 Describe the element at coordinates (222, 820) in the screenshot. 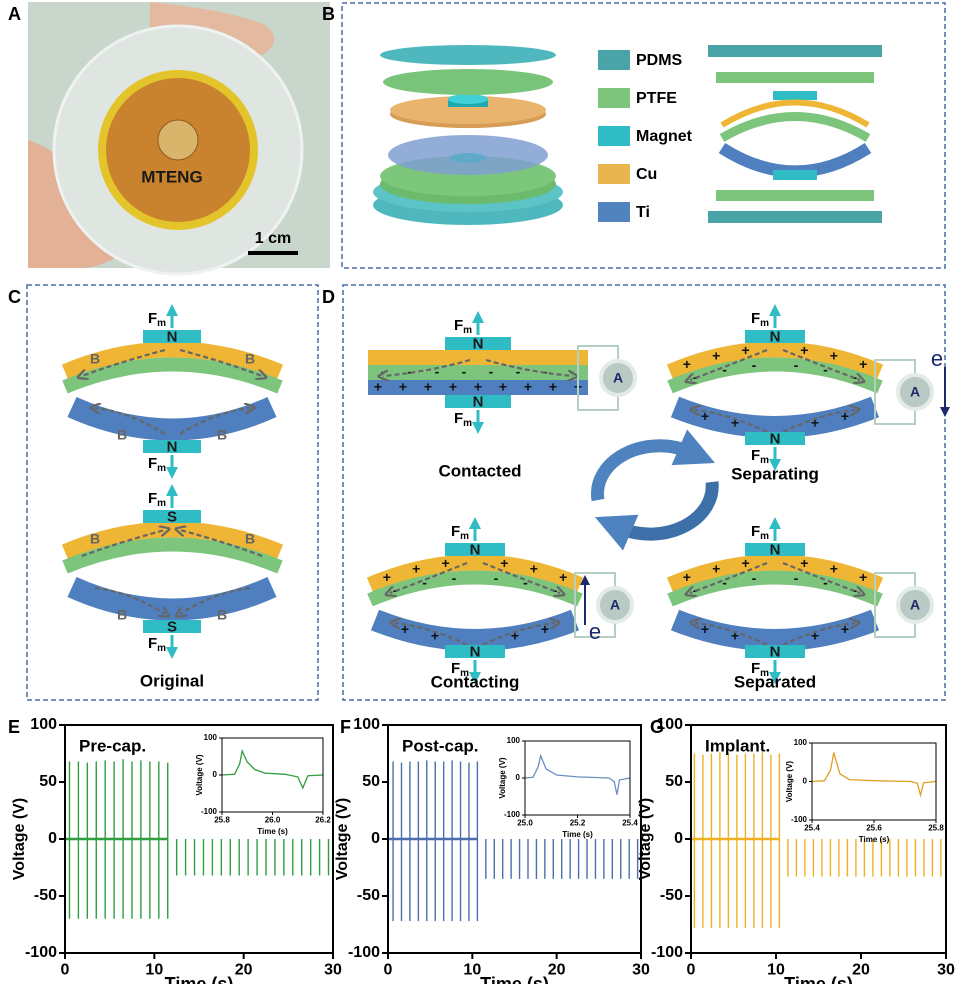

I see `x-tick-label: 25.8` at that location.